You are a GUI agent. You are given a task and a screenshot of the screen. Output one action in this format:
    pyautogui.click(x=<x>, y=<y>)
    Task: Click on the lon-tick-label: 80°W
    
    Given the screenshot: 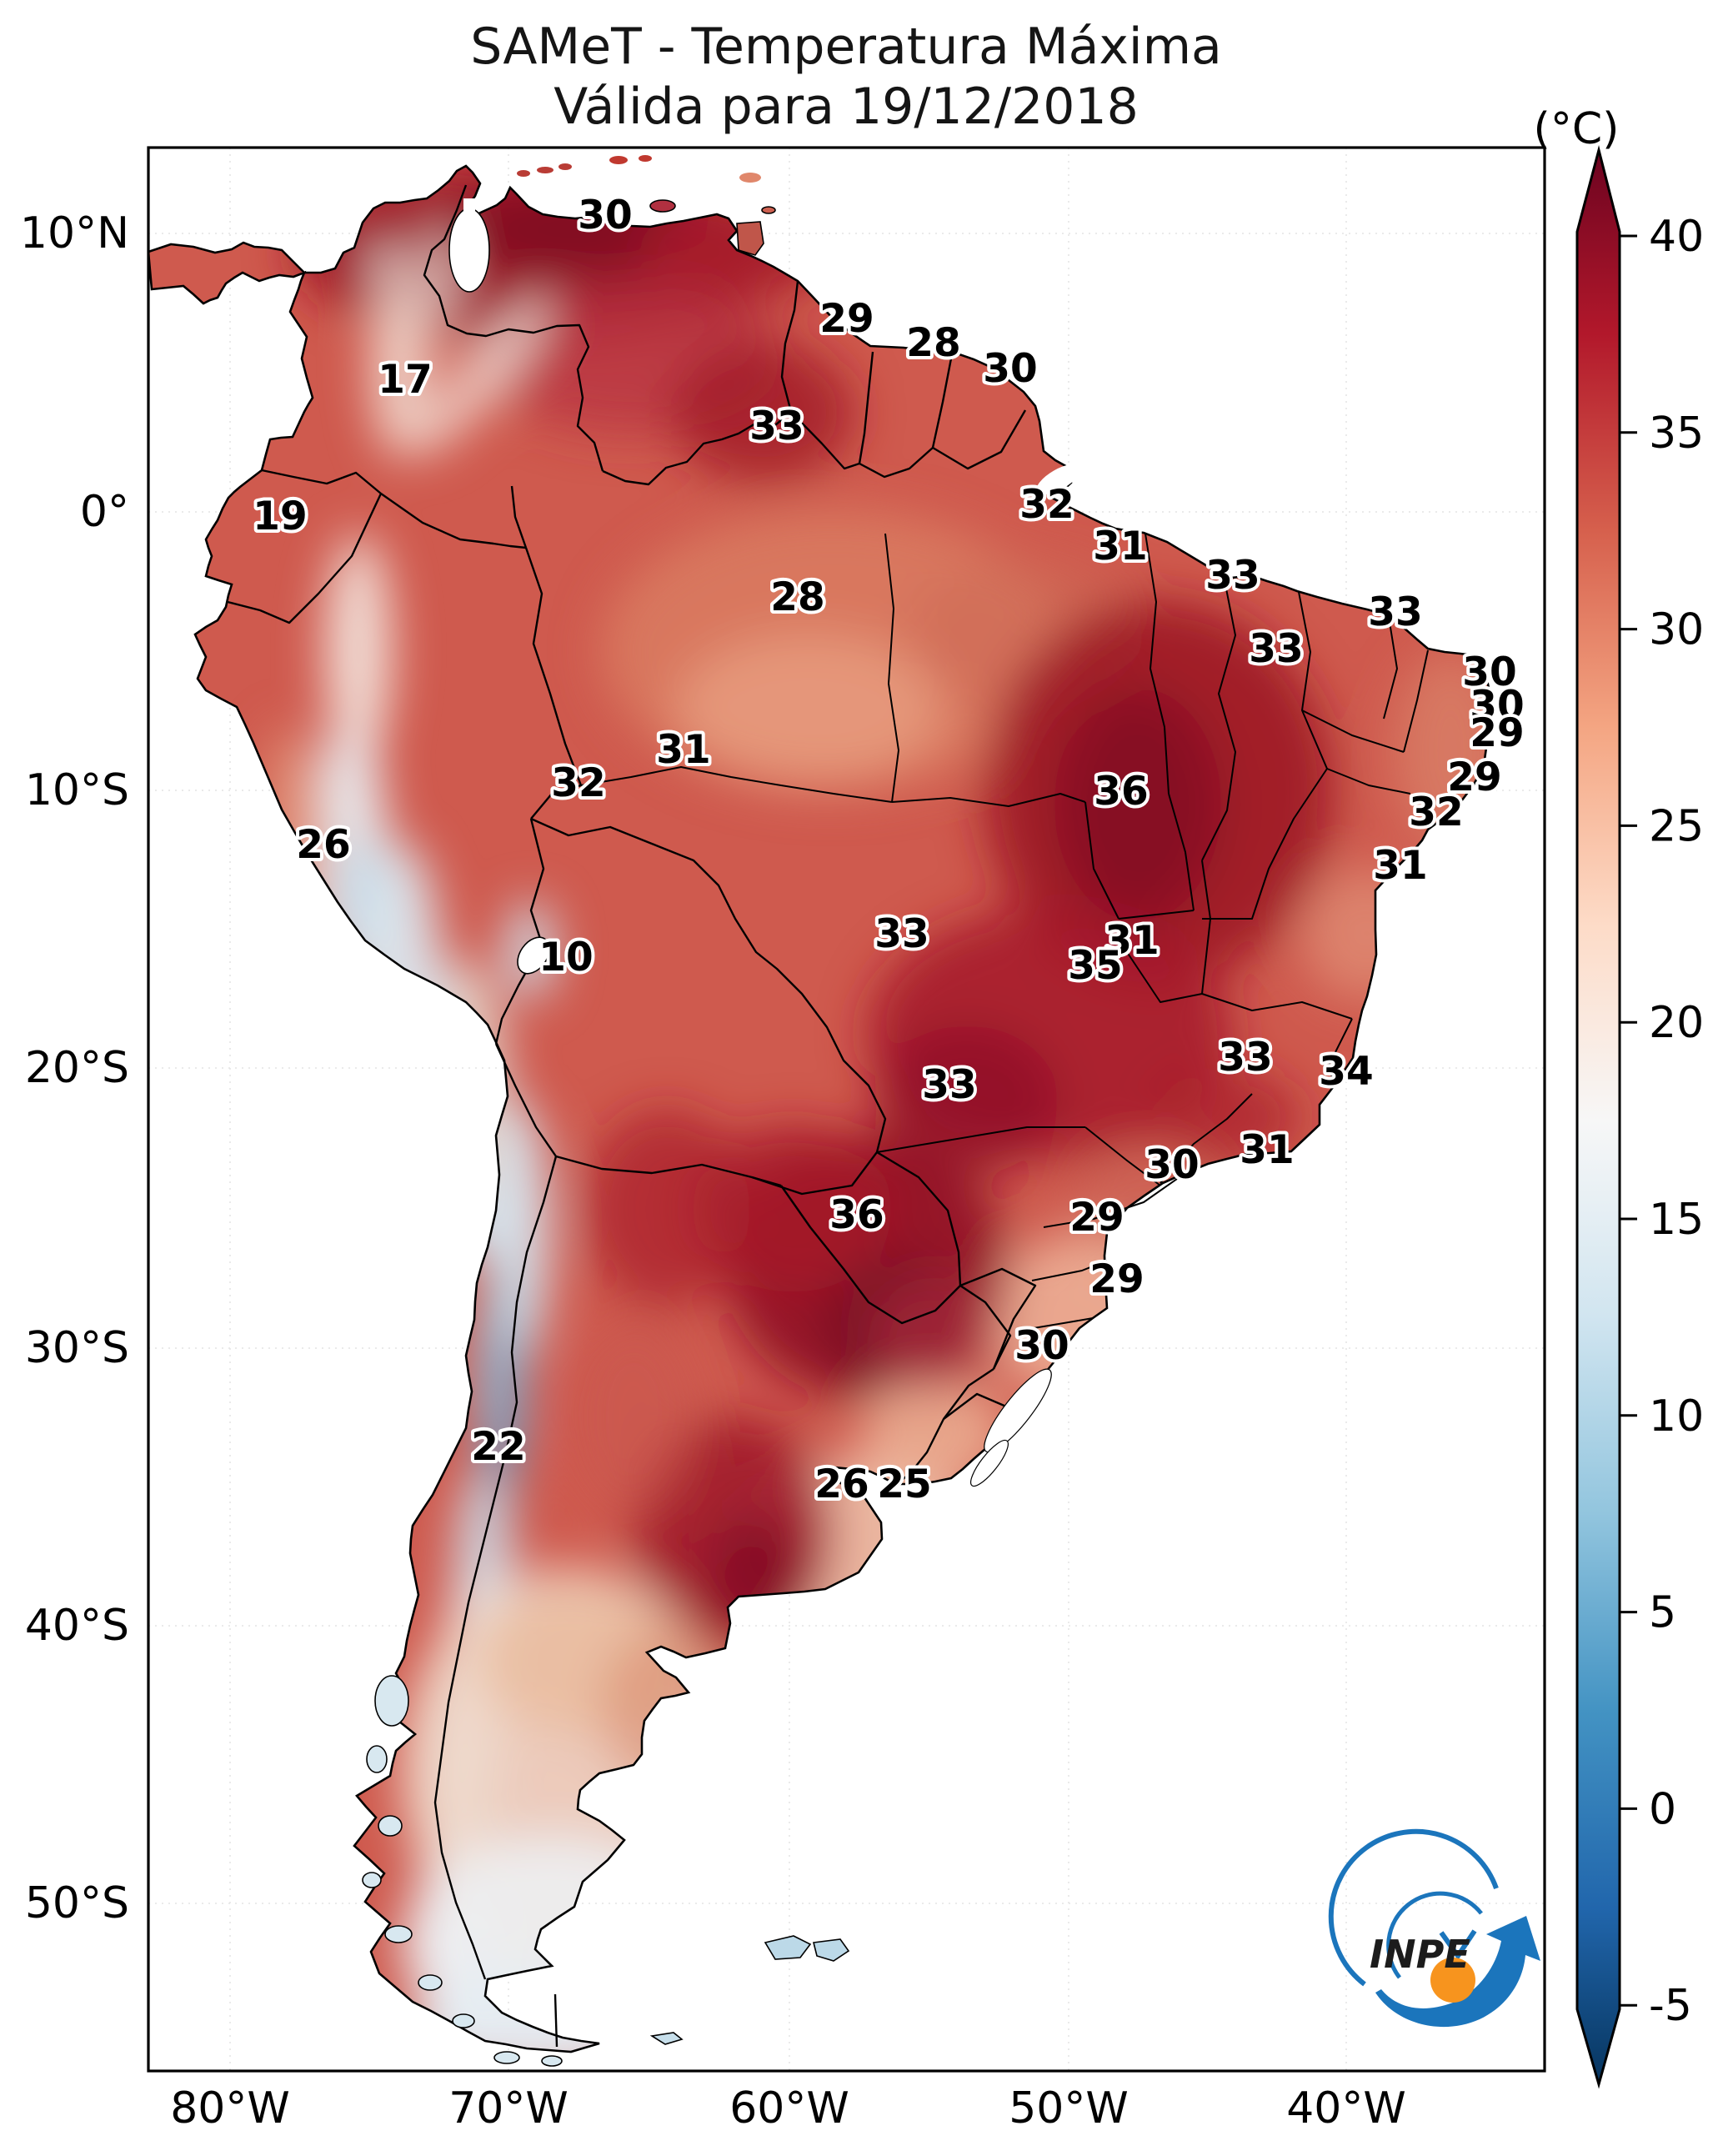 What is the action you would take?
    pyautogui.click(x=230, y=2108)
    